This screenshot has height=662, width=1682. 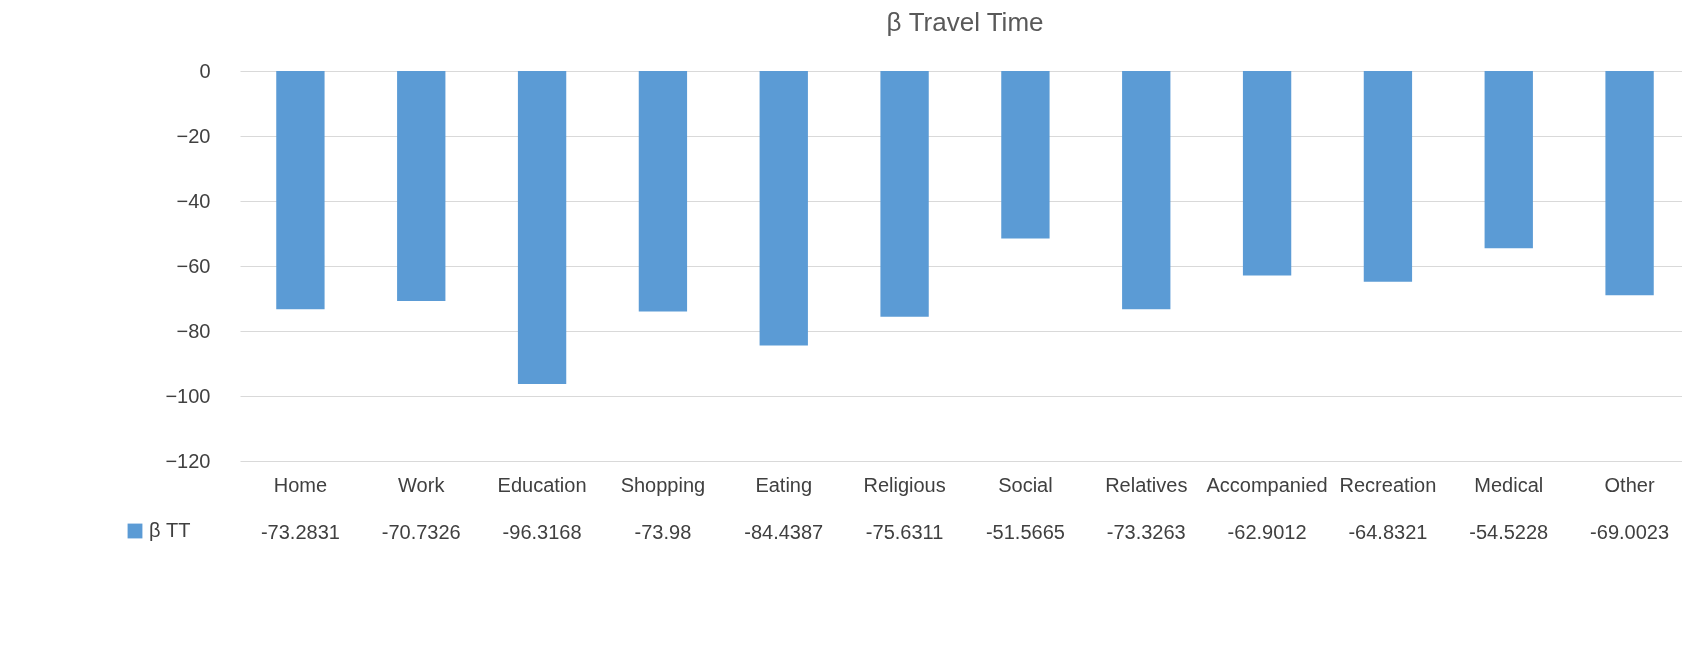 I want to click on x-tick-label: Relatives, so click(x=1146, y=484).